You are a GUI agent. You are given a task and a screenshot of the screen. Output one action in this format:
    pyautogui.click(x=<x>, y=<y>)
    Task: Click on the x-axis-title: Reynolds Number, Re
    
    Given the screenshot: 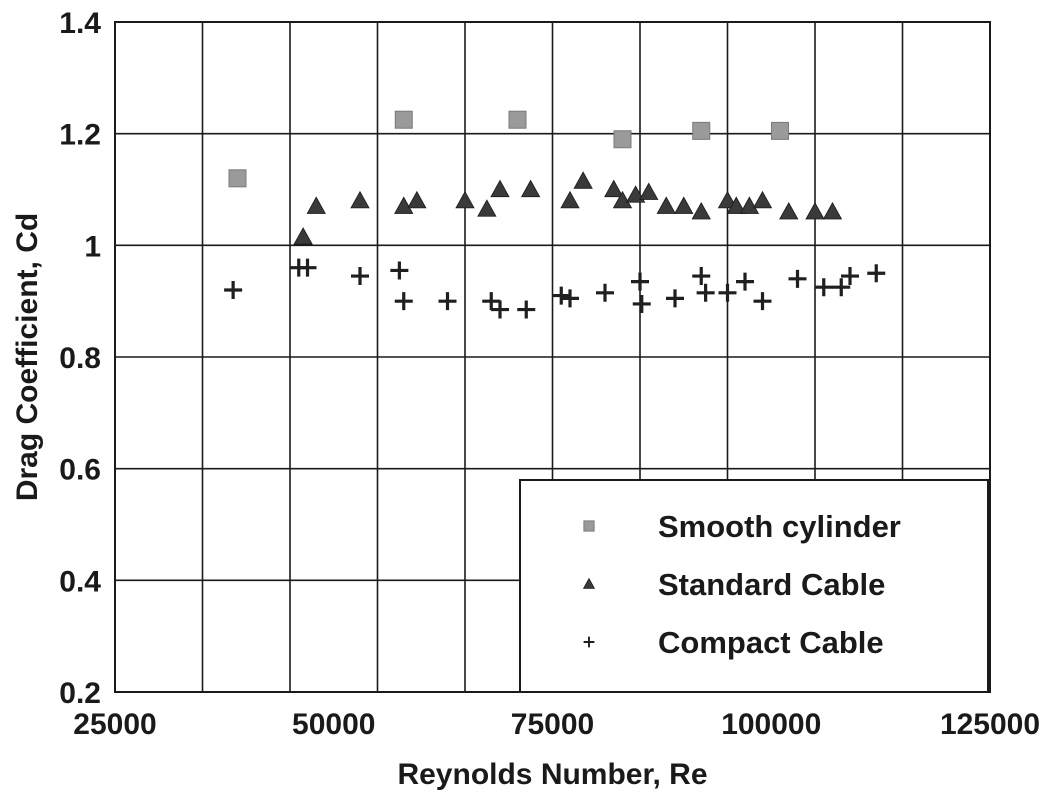 What is the action you would take?
    pyautogui.click(x=552, y=774)
    